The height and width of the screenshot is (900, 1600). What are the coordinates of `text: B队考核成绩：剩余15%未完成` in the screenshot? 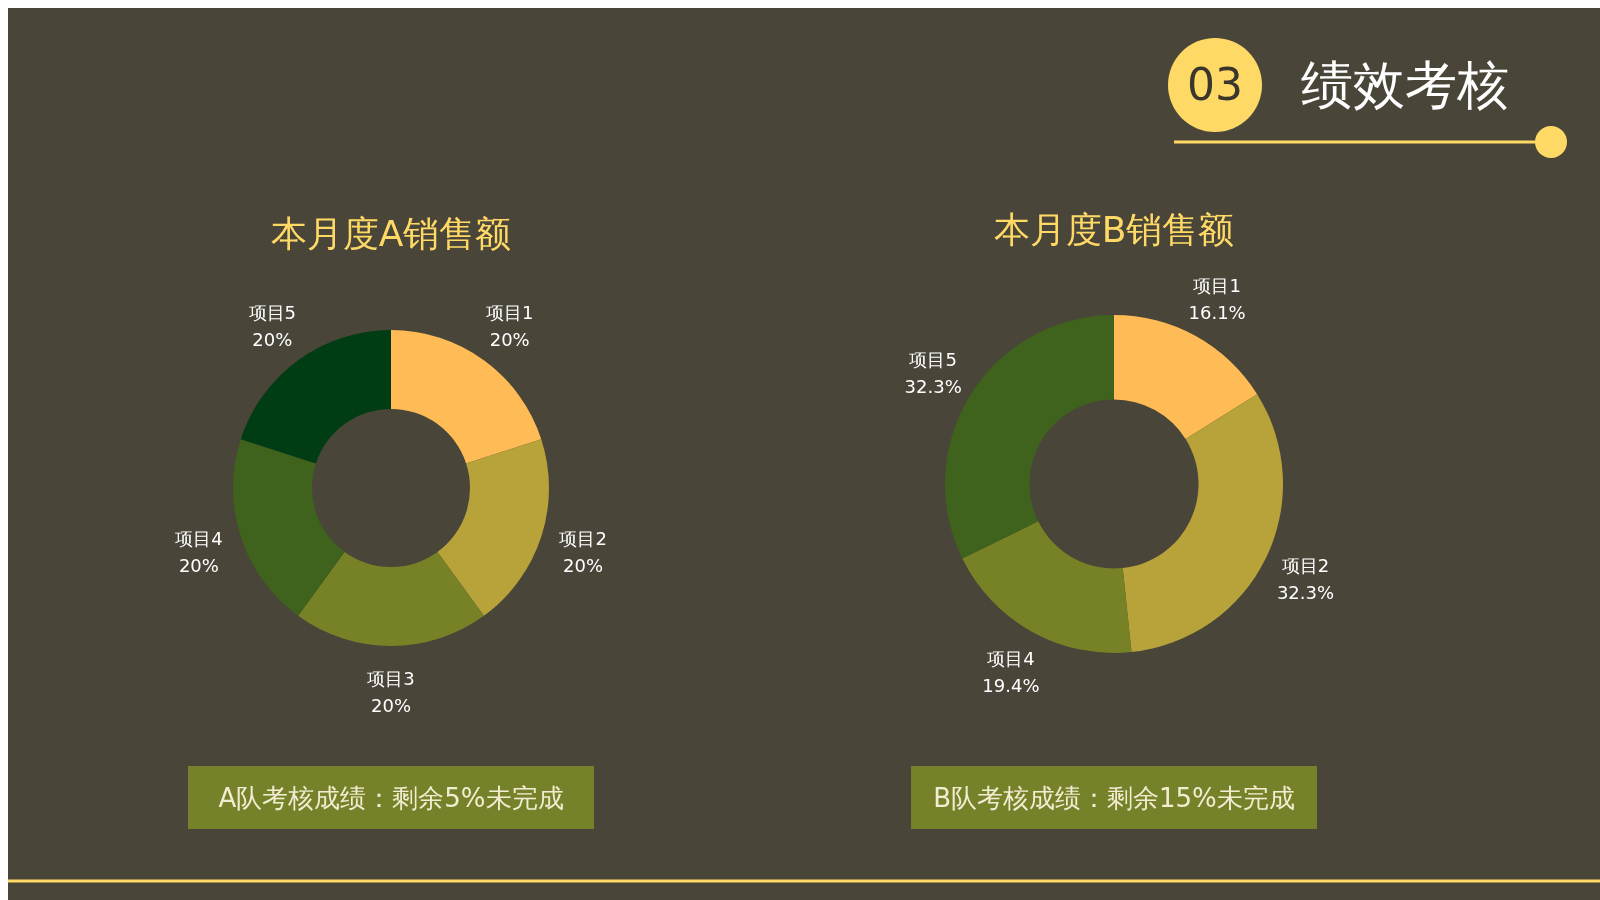 It's located at (1114, 798).